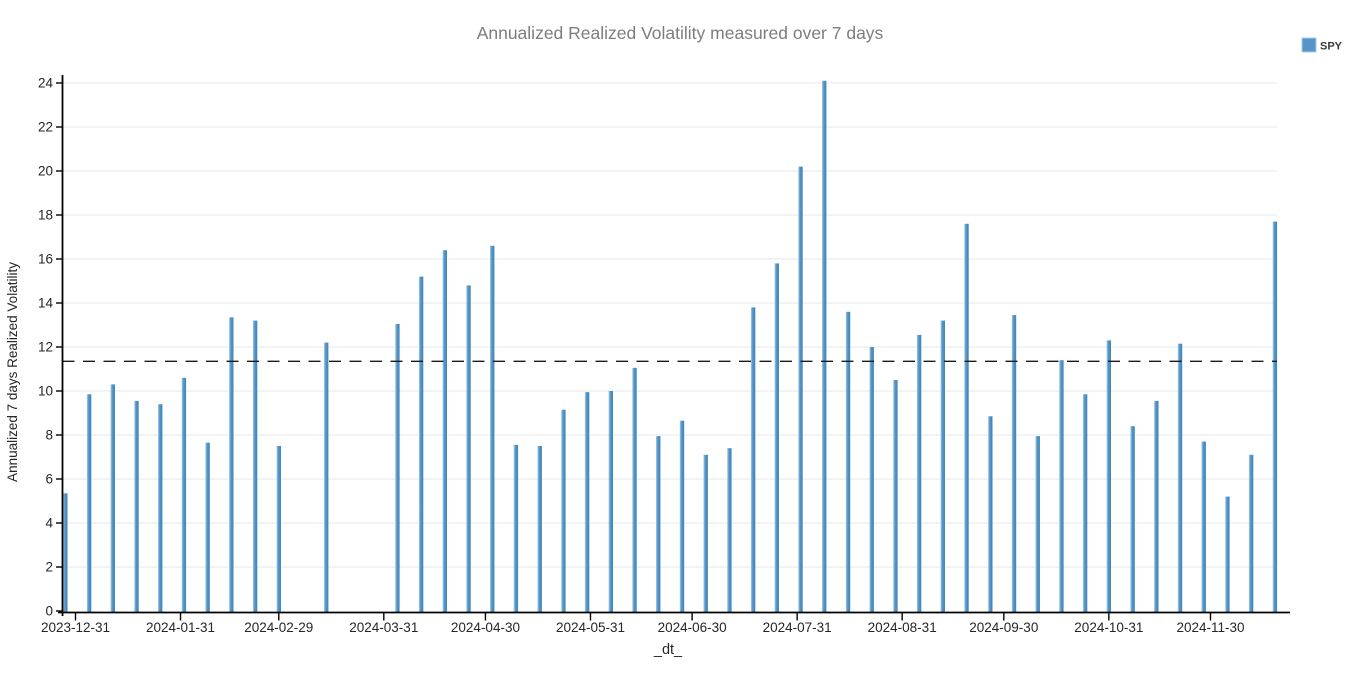  Describe the element at coordinates (49, 479) in the screenshot. I see `y-tick-label-6: 6` at that location.